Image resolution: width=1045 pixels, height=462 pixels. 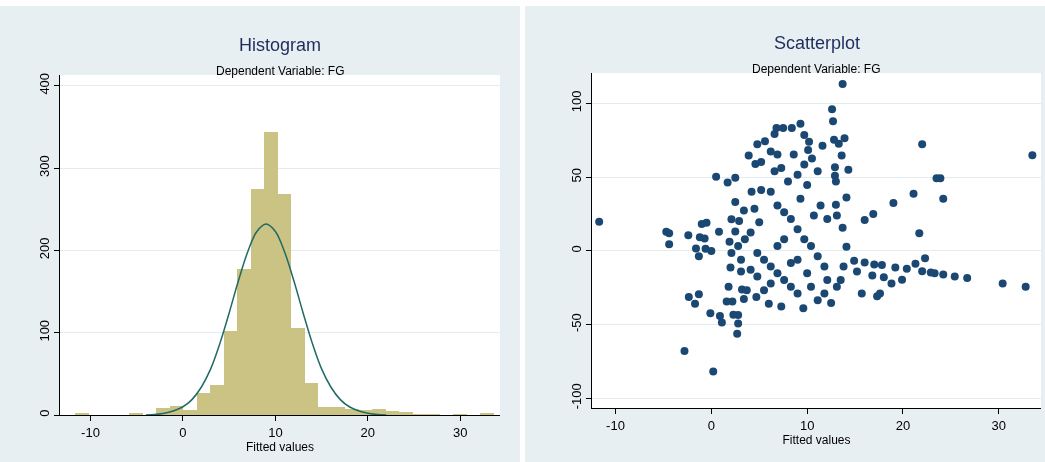 I want to click on y-tick-label: -100, so click(x=576, y=396).